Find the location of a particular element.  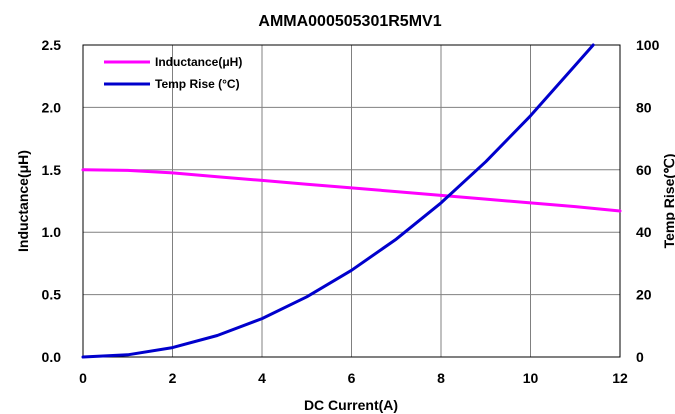

y-left-tick-label: 1.5 is located at coordinates (52, 170).